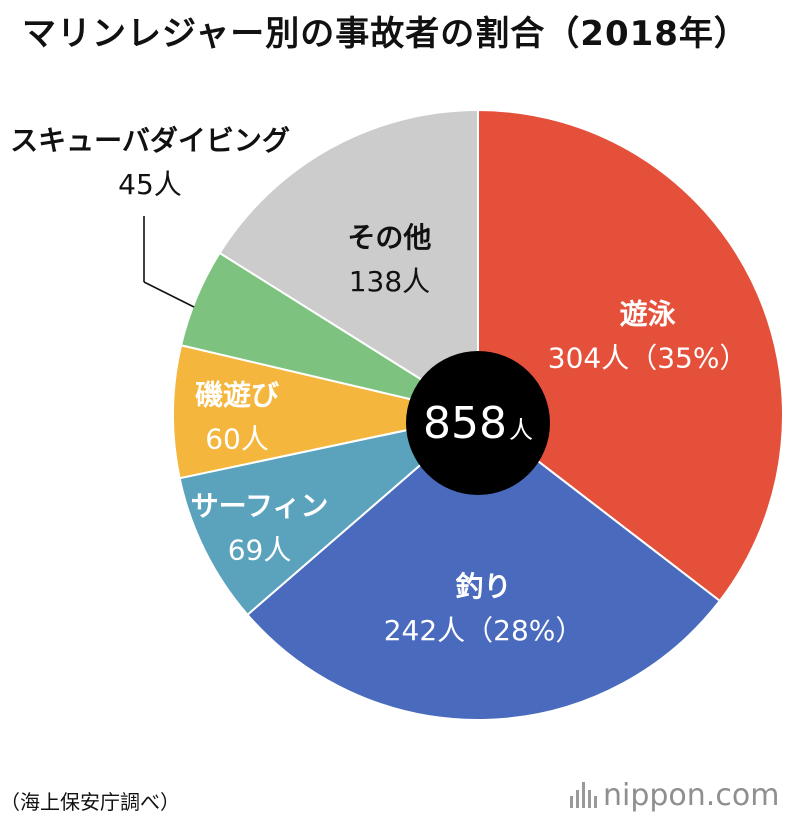 The height and width of the screenshot is (820, 800). I want to click on slice-value-label: 242人（28%）, so click(484, 630).